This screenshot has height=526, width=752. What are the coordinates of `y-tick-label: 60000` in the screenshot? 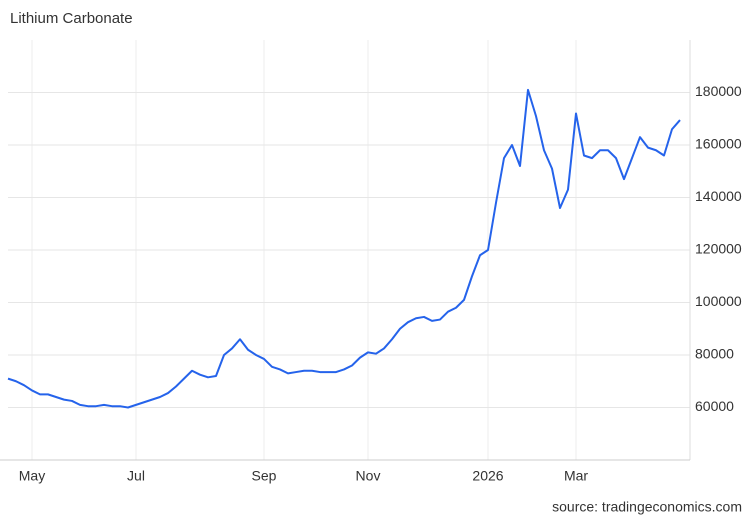 It's located at (714, 406).